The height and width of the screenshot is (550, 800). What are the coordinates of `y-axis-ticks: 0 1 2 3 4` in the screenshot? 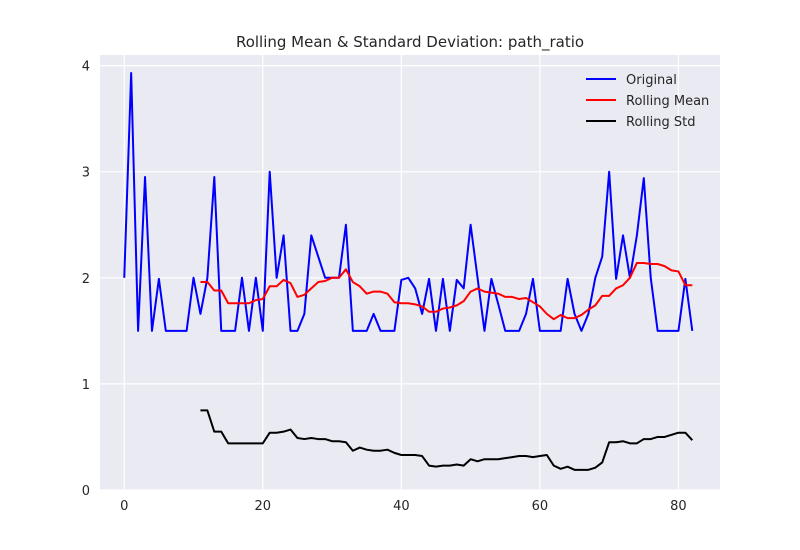 It's located at (86, 279).